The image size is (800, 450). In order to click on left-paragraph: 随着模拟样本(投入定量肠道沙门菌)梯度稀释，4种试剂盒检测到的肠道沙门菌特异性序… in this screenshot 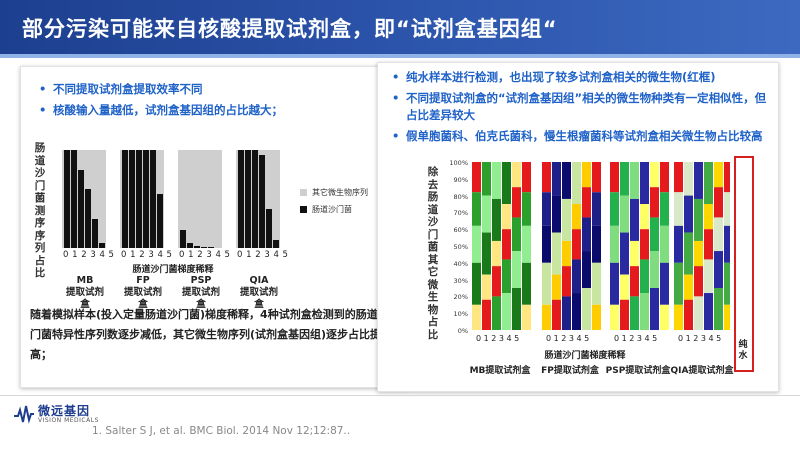, I will do `click(209, 334)`.